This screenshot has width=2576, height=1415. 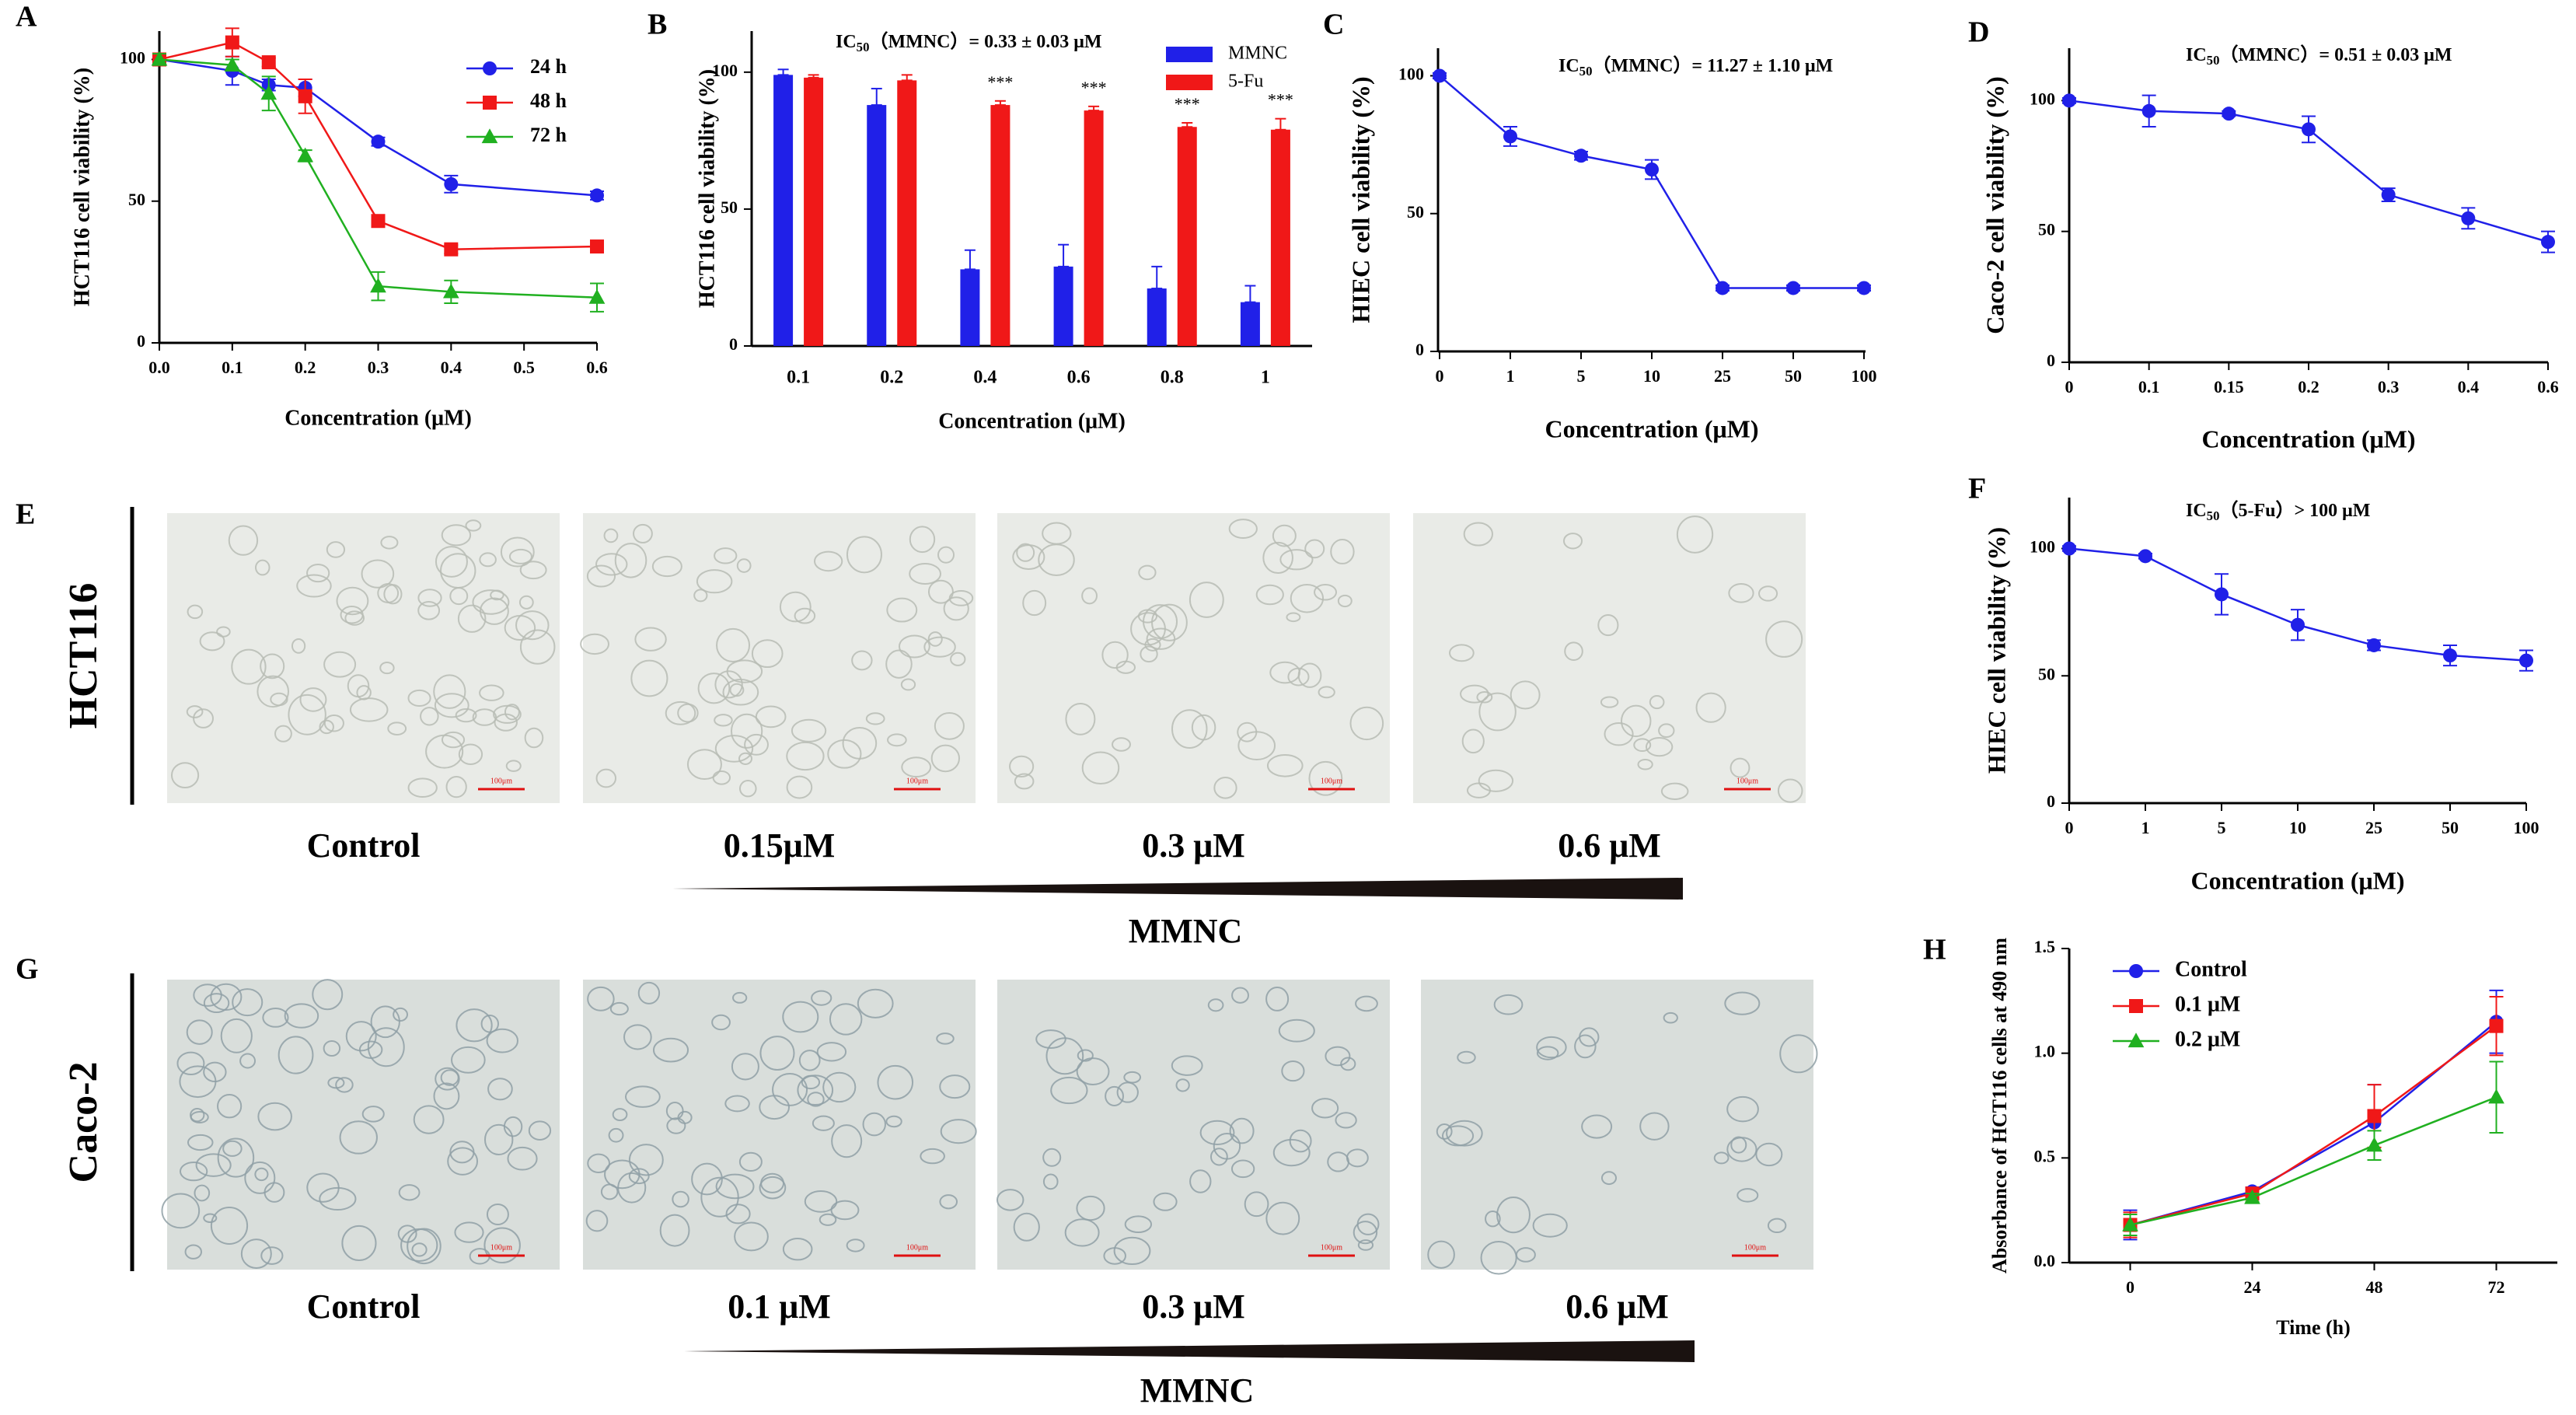 I want to click on y-tick-label: 50, so click(x=136, y=200).